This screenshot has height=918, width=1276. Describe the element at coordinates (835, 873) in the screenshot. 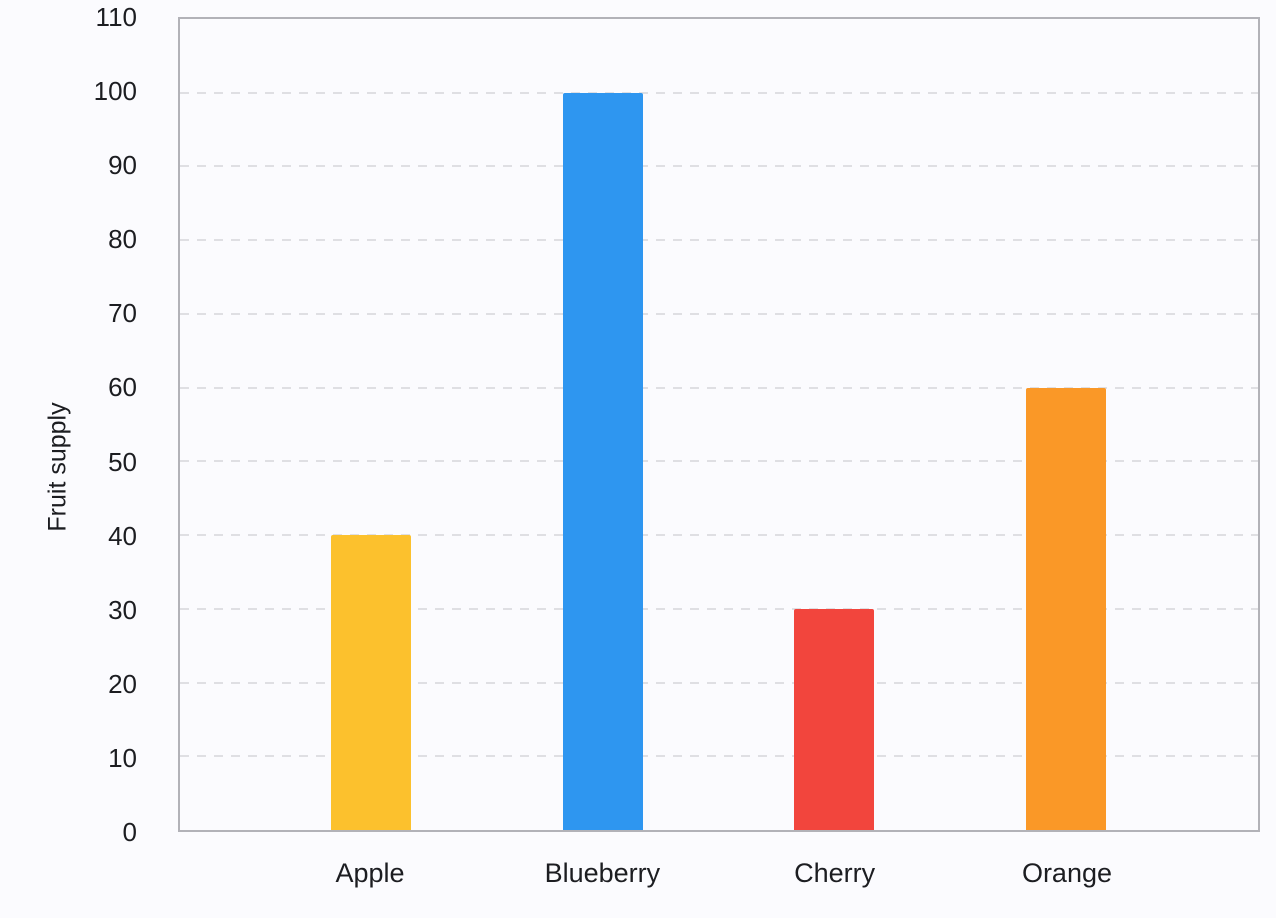

I see `x-tick-label-cherry: Cherry` at that location.